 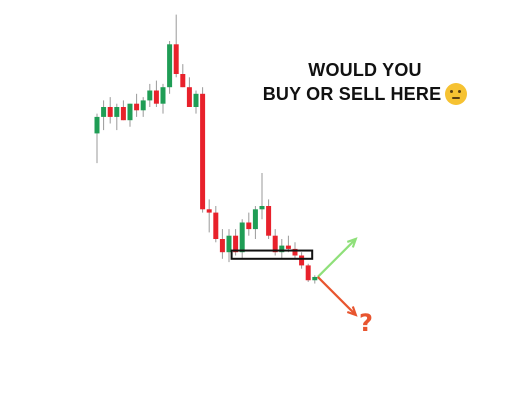 I want to click on sell-arrow, so click(x=337, y=296).